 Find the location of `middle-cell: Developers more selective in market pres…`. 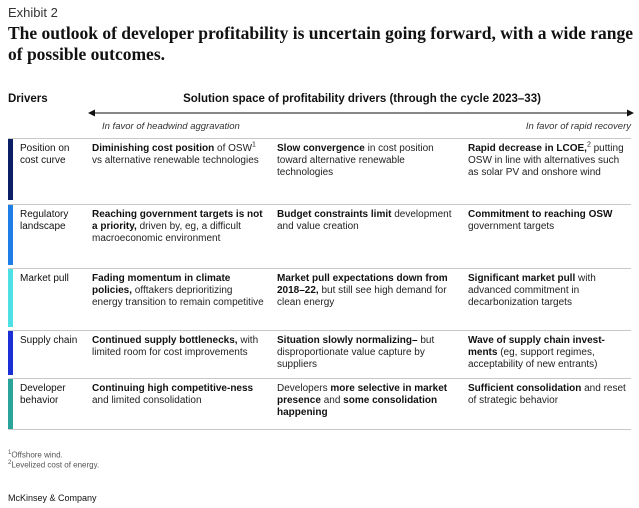

middle-cell: Developers more selective in market pres… is located at coordinates (362, 400).